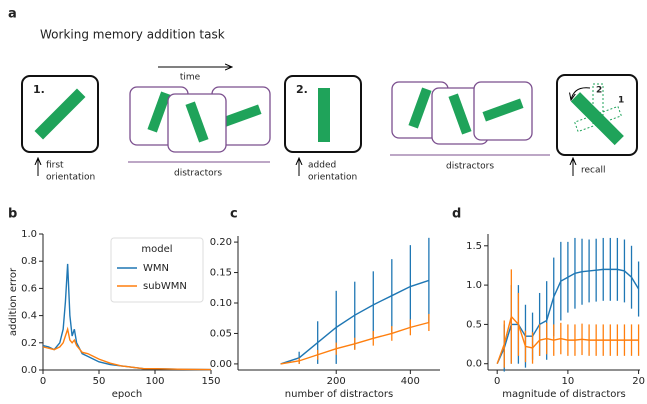  Describe the element at coordinates (156, 268) in the screenshot. I see `legend-label: WMN` at that location.